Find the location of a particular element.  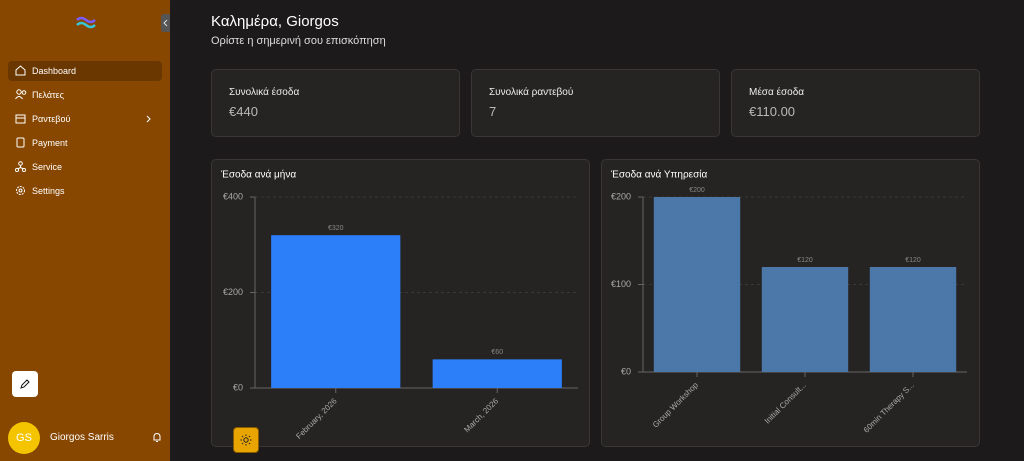

avatar: GS is located at coordinates (24, 438).